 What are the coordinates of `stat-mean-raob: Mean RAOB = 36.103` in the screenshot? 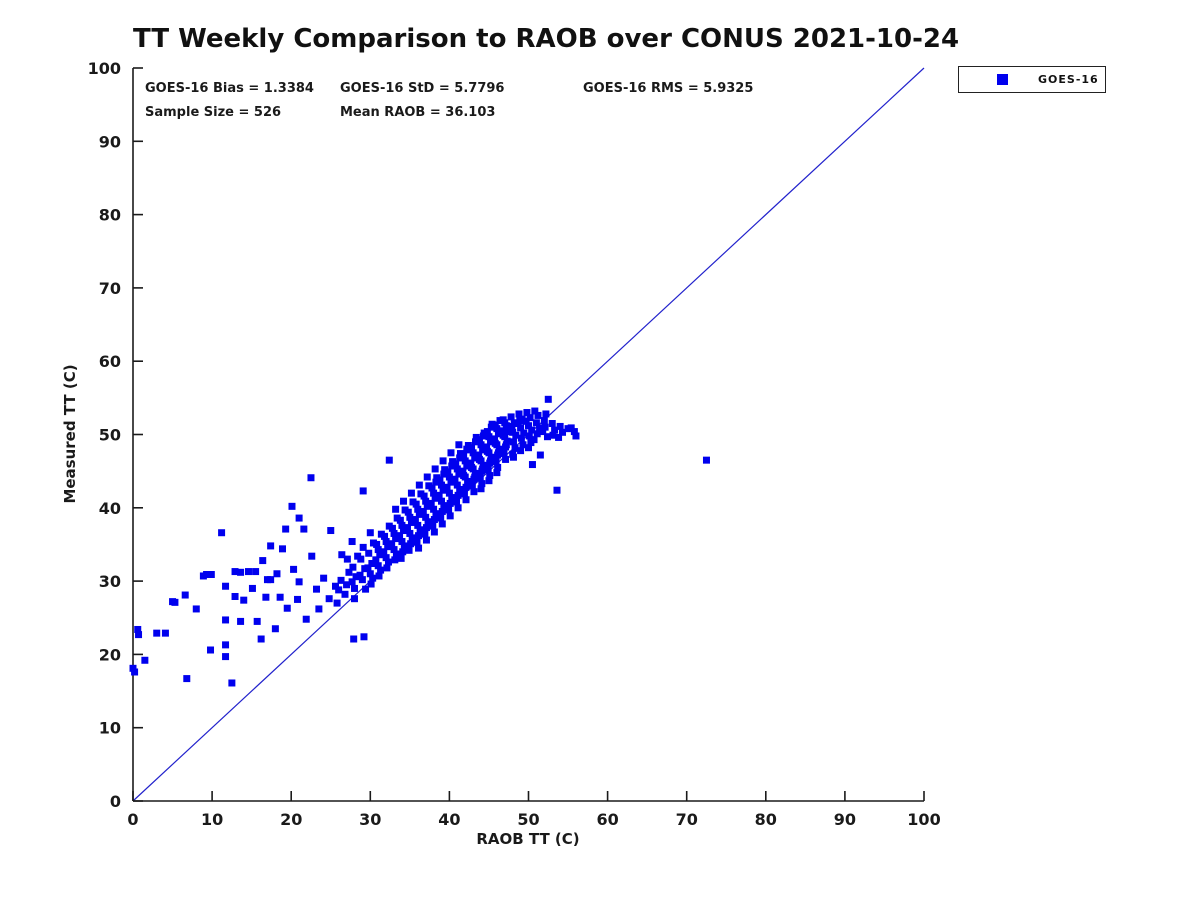 It's located at (418, 112).